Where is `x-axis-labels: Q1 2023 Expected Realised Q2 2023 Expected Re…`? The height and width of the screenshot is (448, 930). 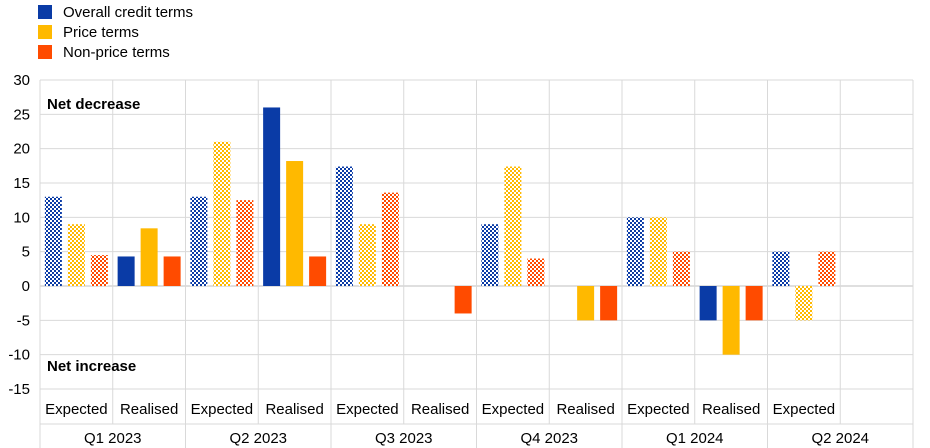 x-axis-labels: Q1 2023 Expected Realised Q2 2023 Expected Re… is located at coordinates (457, 424).